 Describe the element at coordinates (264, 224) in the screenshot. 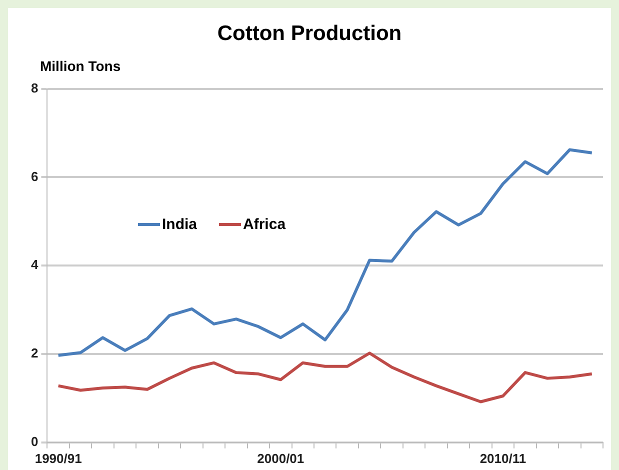

I see `legend-label: Africa` at that location.